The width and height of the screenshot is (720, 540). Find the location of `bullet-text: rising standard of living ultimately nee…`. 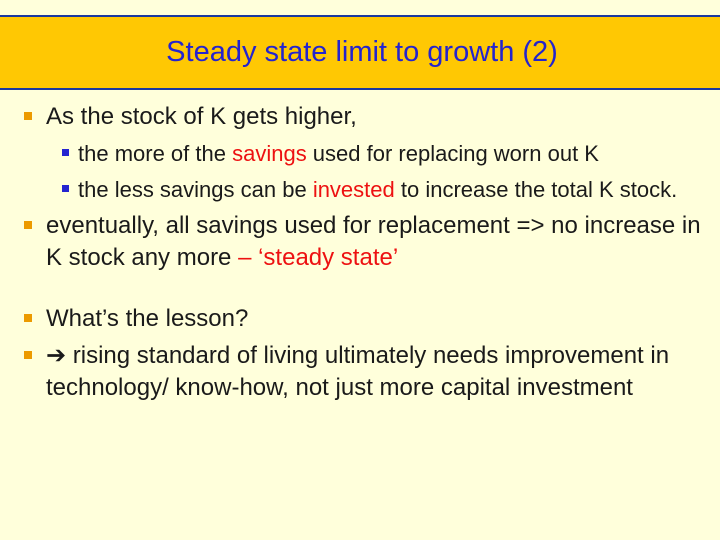

bullet-text: rising standard of living ultimately nee… is located at coordinates (358, 371).